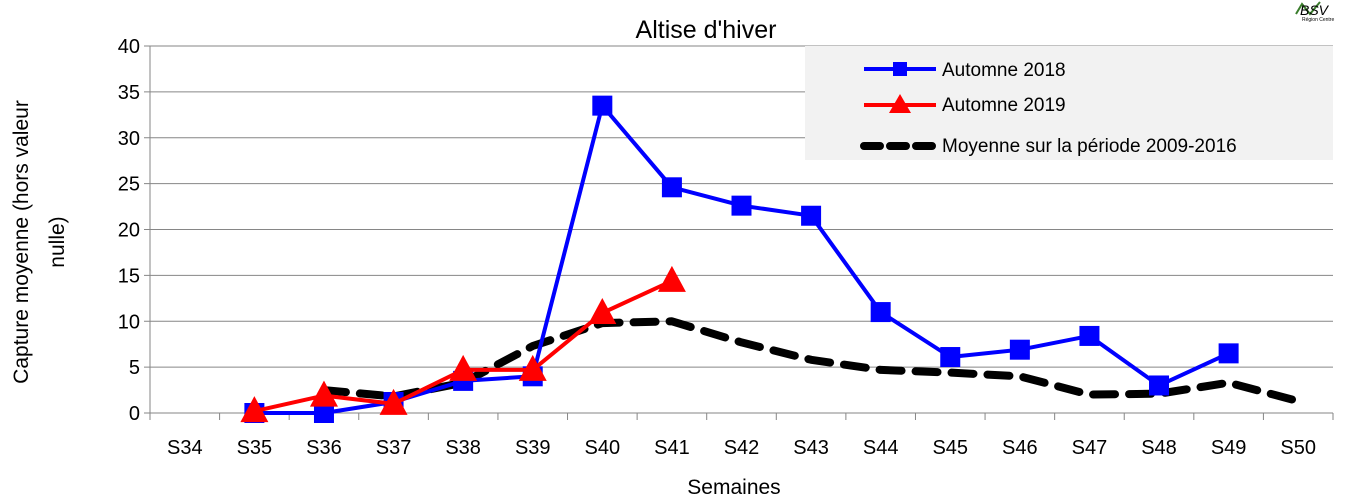 This screenshot has width=1349, height=499. What do you see at coordinates (1004, 105) in the screenshot?
I see `legend-label: Automne 2019` at bounding box center [1004, 105].